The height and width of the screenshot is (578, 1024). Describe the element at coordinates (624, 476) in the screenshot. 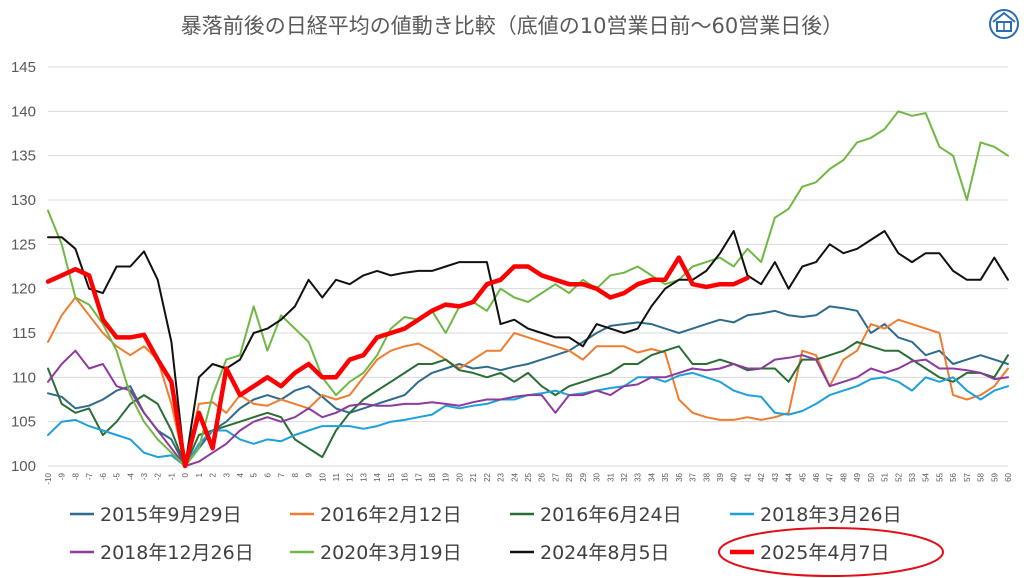

I see `x-tick-label: 32` at that location.